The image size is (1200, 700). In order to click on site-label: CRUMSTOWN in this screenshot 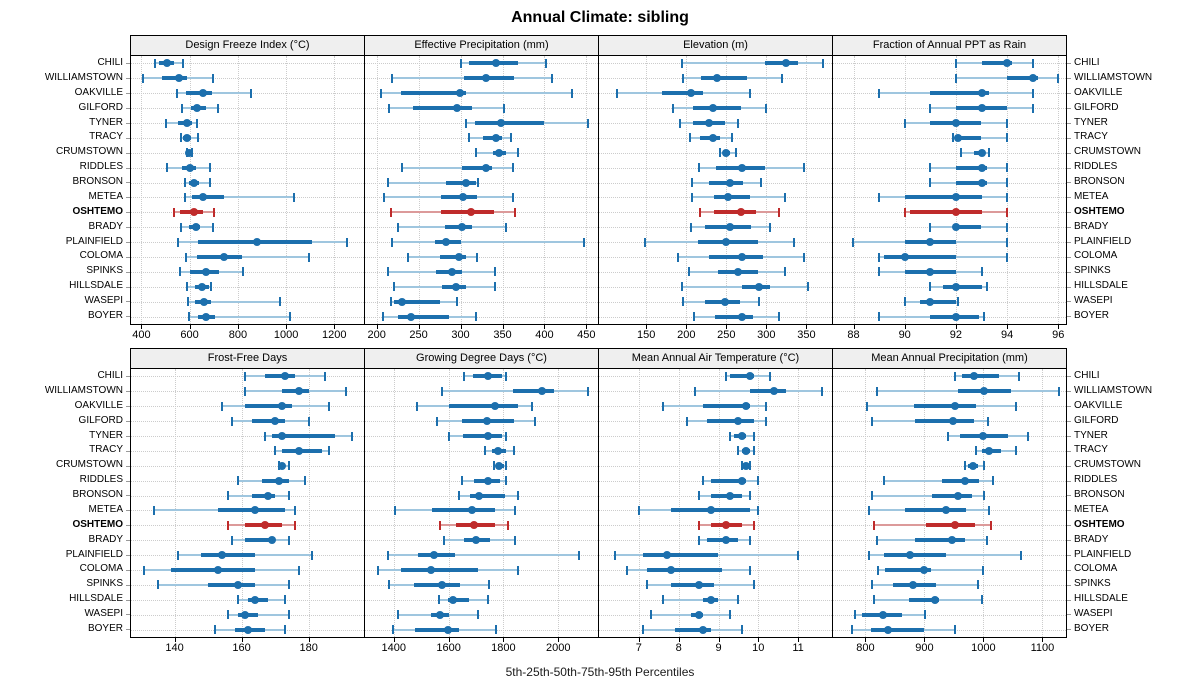, I will do `click(65, 152)`.